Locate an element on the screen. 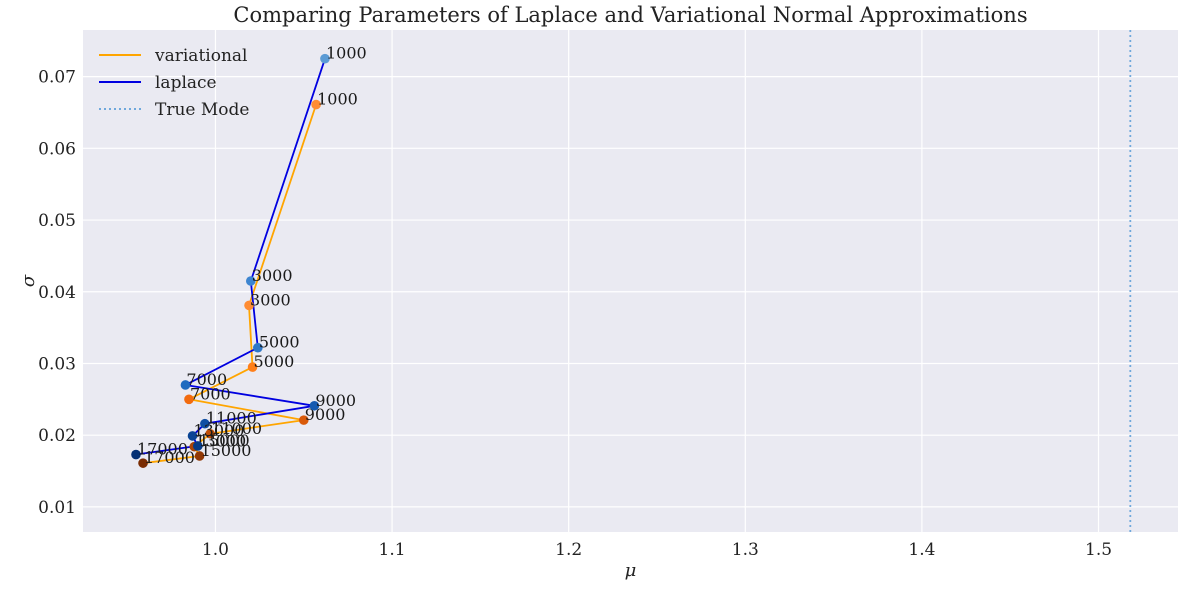 The image size is (1200, 600). legend: variational laplace True Mode is located at coordinates (174, 83).